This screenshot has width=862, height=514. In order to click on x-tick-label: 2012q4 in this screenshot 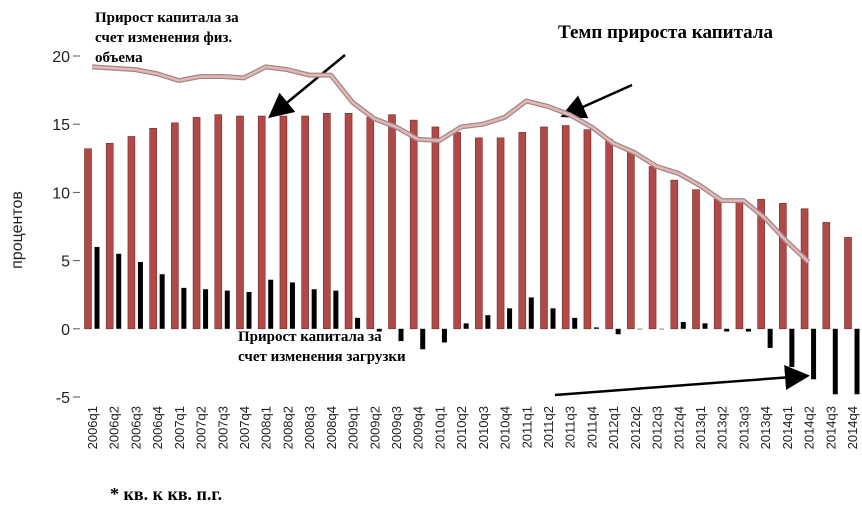, I will do `click(678, 427)`.